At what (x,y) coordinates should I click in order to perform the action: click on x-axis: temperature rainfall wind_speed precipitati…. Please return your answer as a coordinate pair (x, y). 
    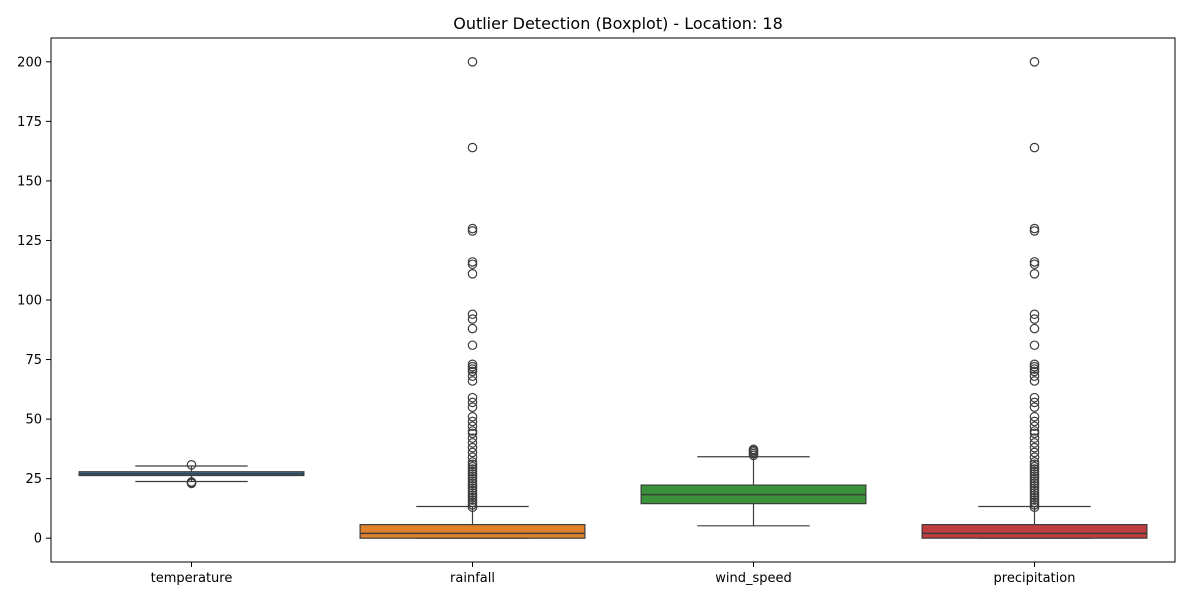
    Looking at the image, I should click on (613, 574).